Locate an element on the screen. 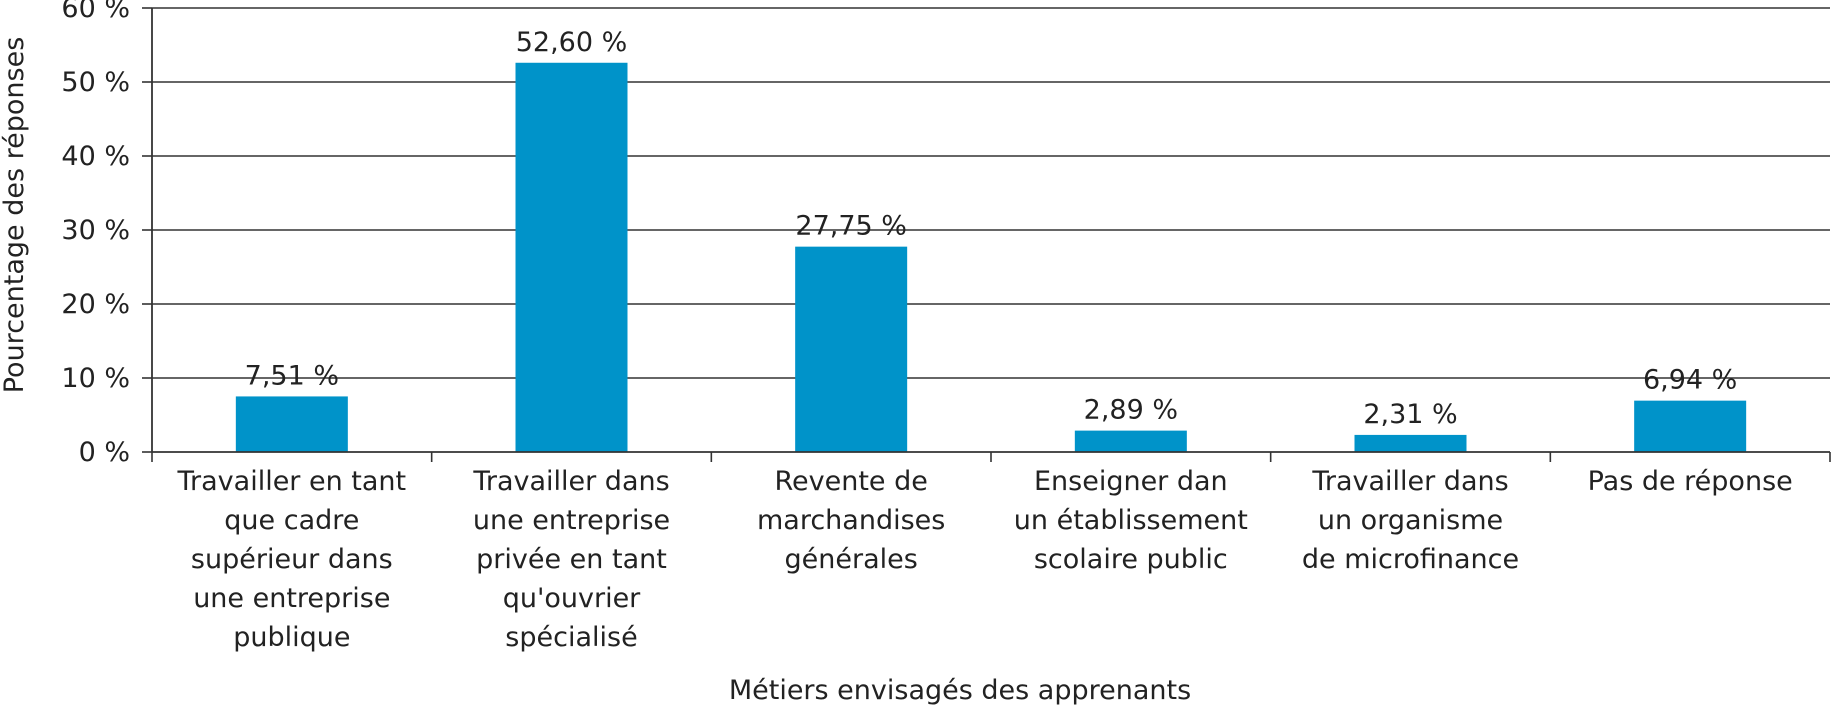  x-tick-label-line: de microfinance is located at coordinates (1410, 559).